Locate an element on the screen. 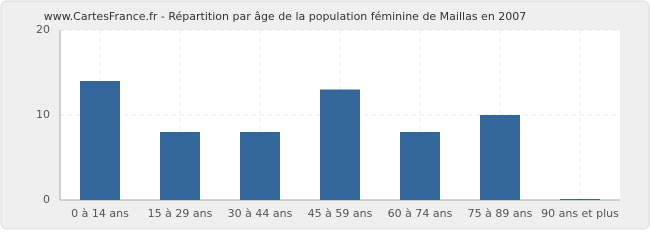  x-tick-label: 0 à 14 ans is located at coordinates (100, 213).